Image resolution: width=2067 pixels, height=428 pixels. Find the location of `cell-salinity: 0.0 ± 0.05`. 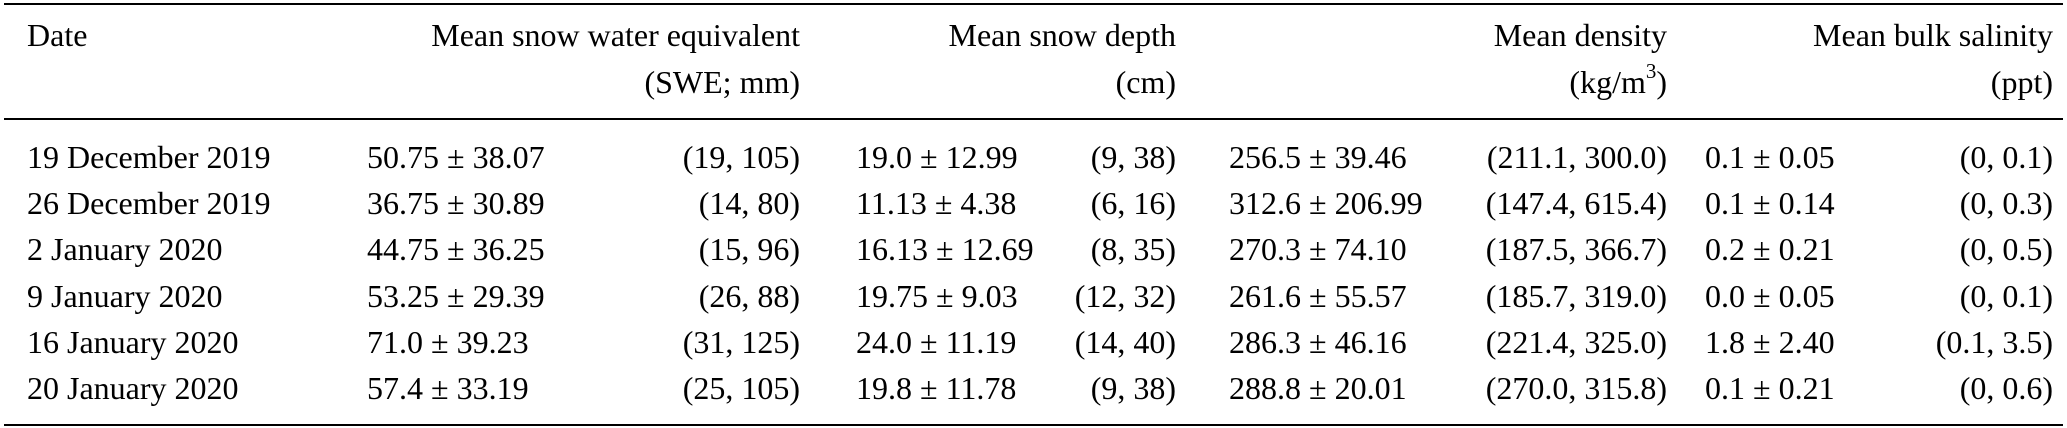

cell-salinity: 0.0 ± 0.05 is located at coordinates (1770, 296).